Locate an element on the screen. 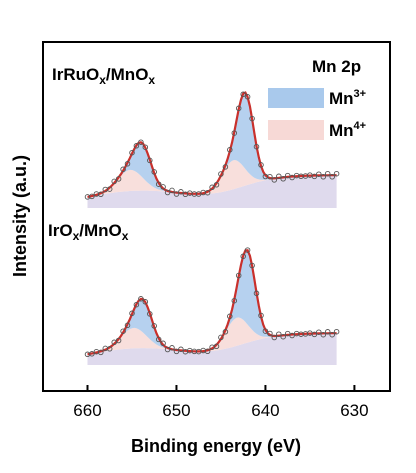 This screenshot has width=416, height=473. x-tick-label-650: 650 is located at coordinates (176, 410).